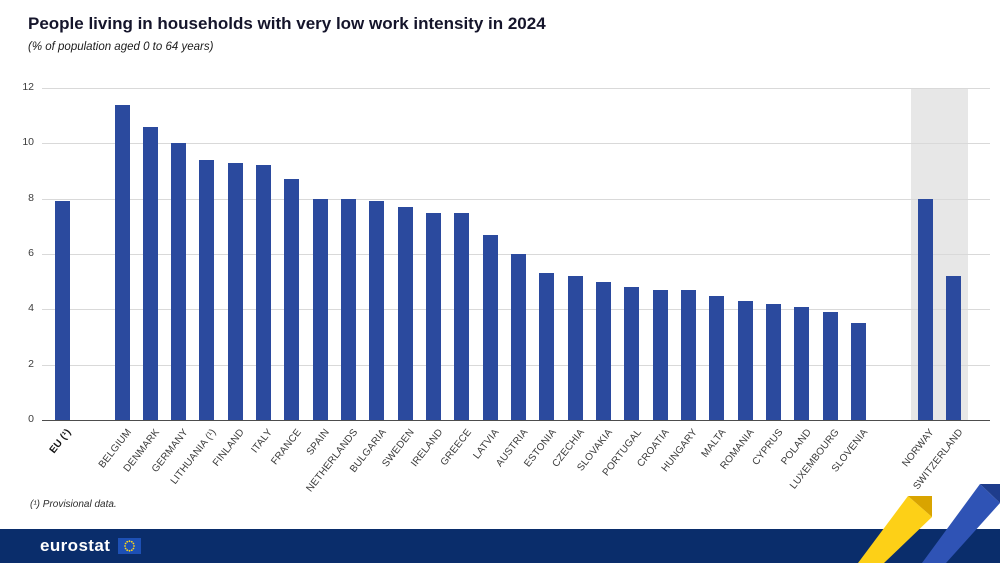 This screenshot has height=563, width=1000. I want to click on bar-austria, so click(519, 337).